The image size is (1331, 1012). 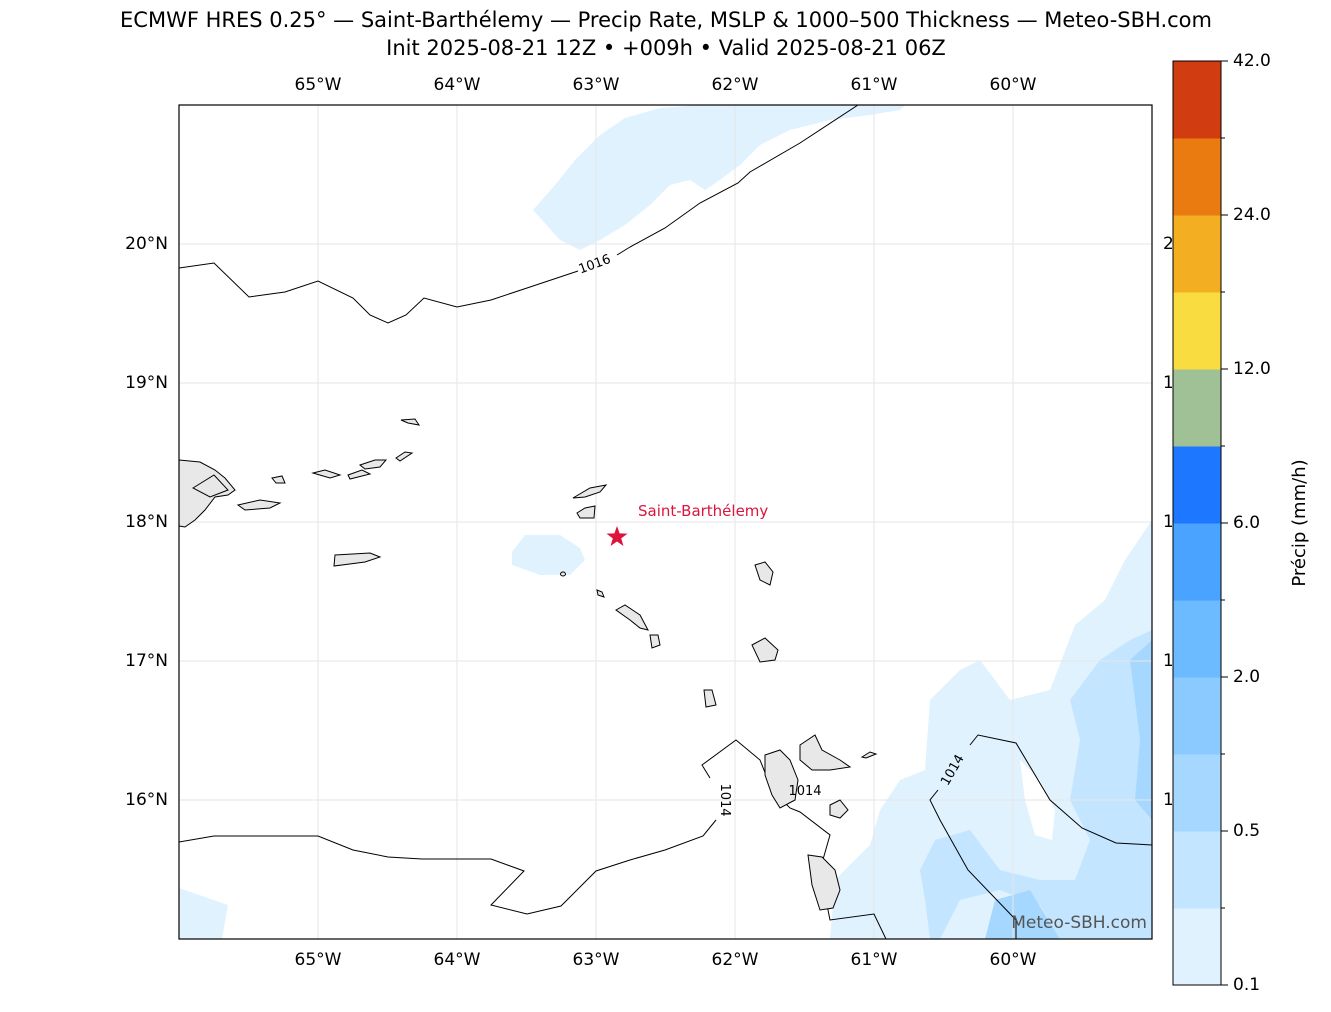 I want to click on colorbar-tick-label: 42.0, so click(x=1252, y=61).